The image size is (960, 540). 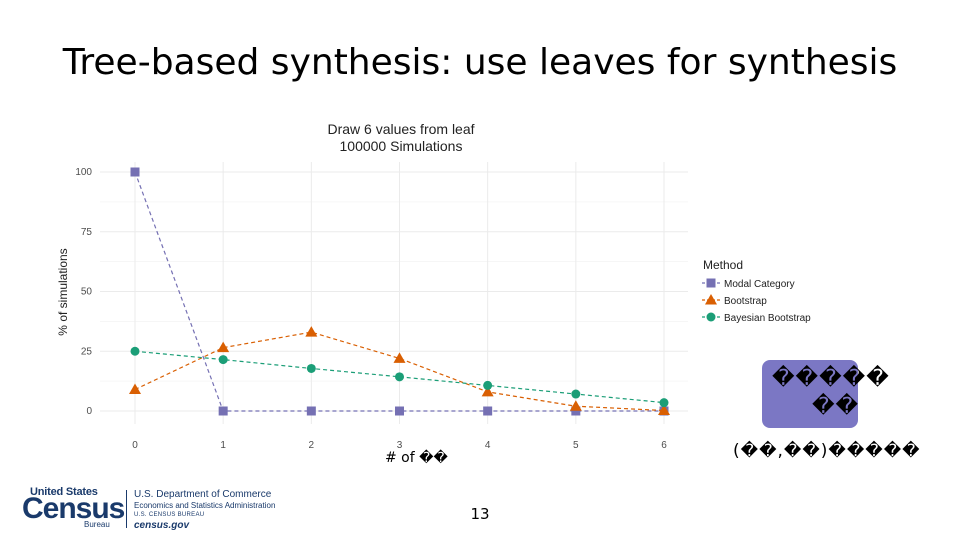 I want to click on legend-label-bootstrap: Bootstrap, so click(x=745, y=301).